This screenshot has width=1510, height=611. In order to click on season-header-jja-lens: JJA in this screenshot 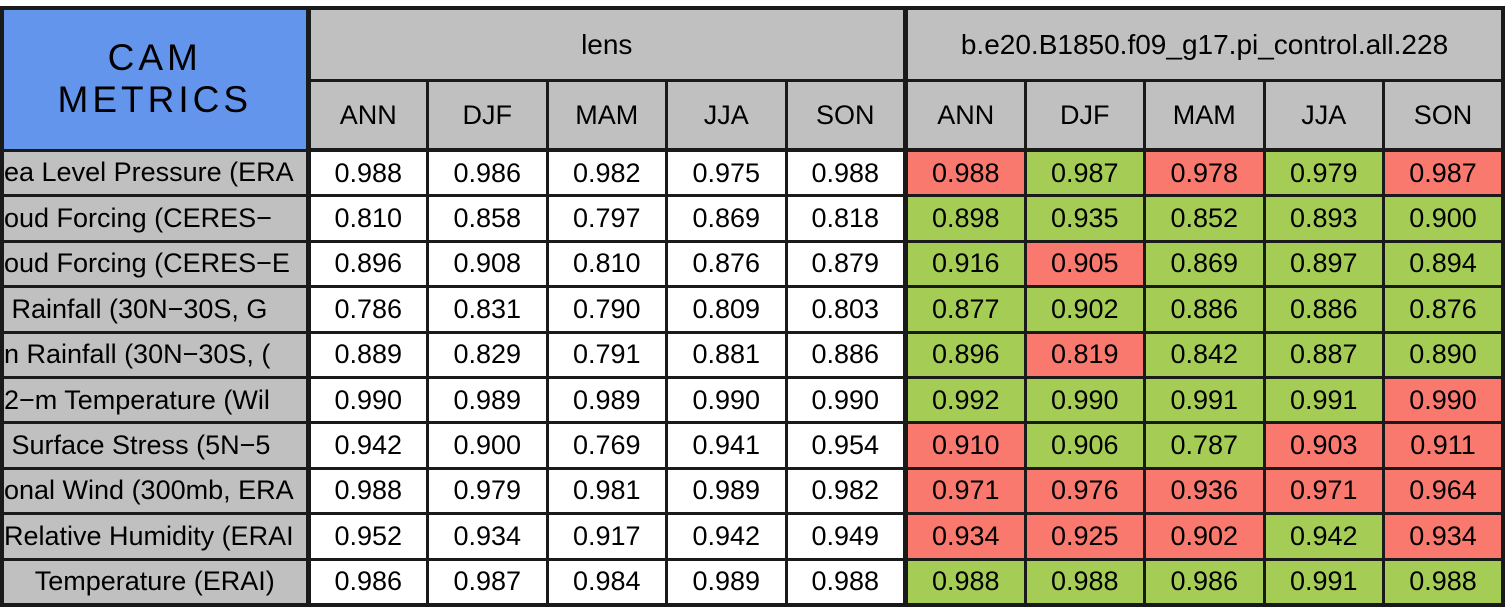, I will do `click(726, 115)`.